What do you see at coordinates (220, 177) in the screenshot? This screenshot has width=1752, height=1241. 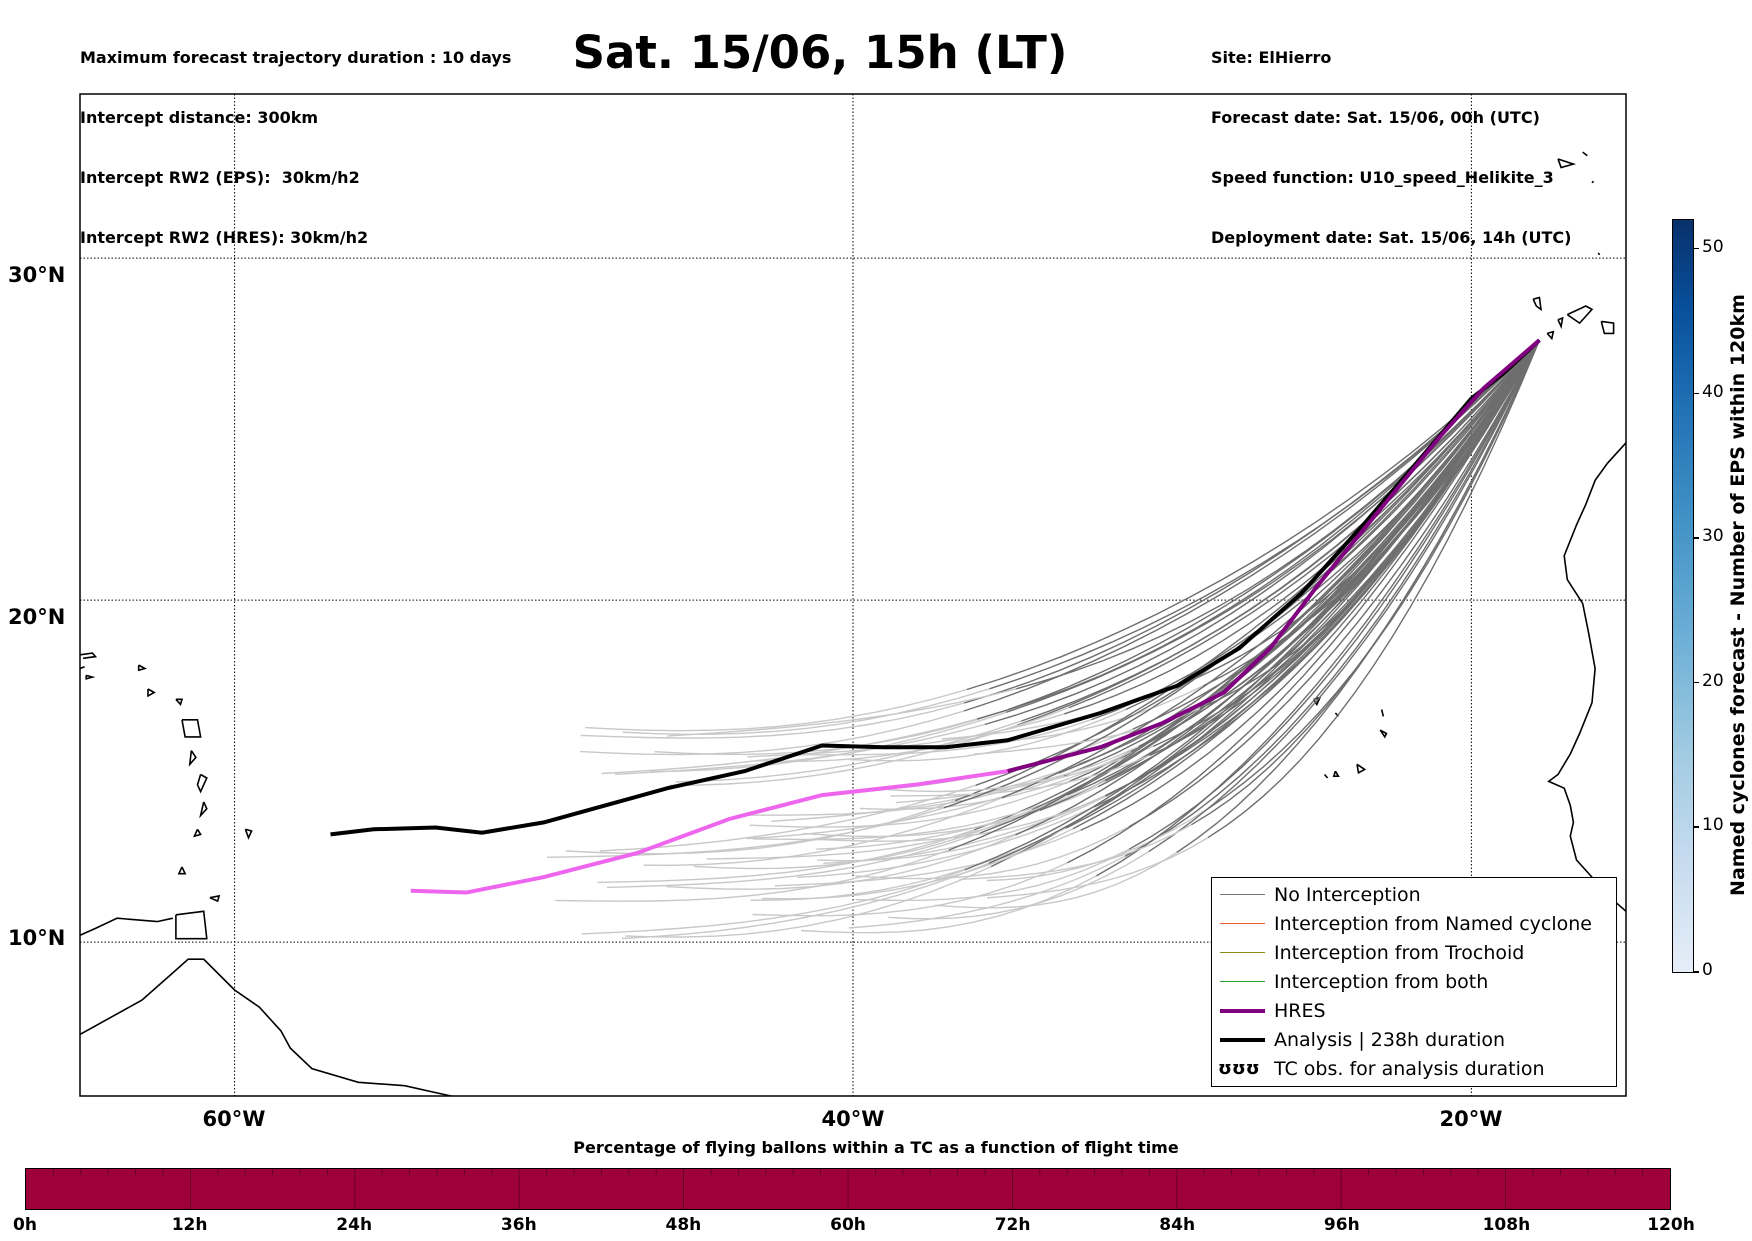 I see `param-line: Intercept RW2 (EPS): 30km/h2` at bounding box center [220, 177].